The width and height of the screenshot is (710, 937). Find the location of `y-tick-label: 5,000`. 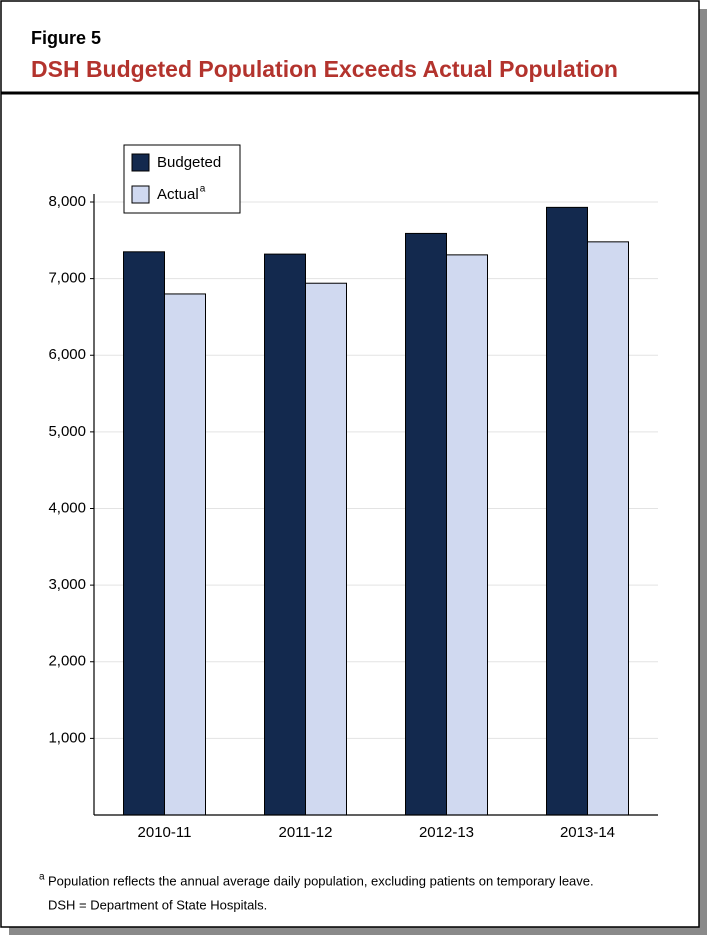

y-tick-label: 5,000 is located at coordinates (67, 431).